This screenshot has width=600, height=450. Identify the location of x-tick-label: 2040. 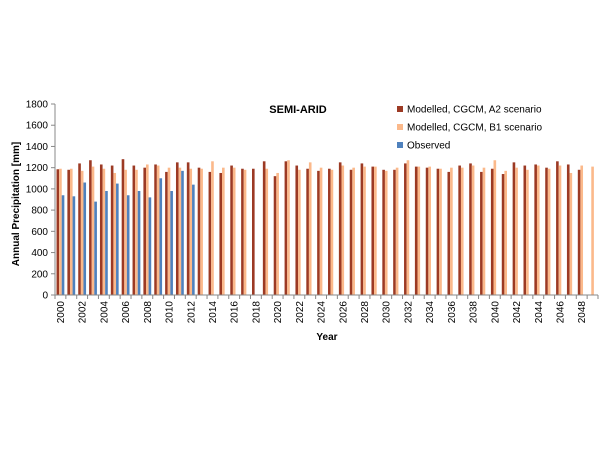
(495, 312).